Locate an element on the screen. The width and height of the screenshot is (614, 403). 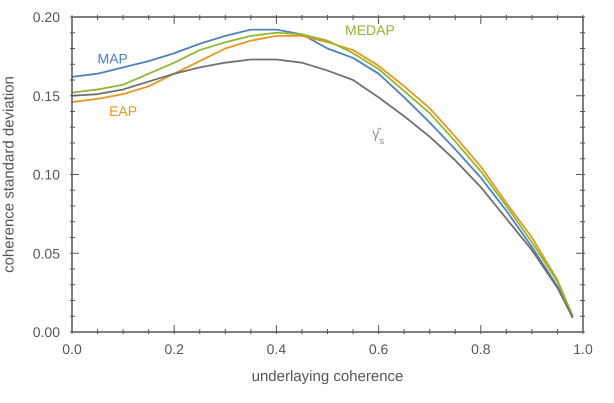
series-label: MAP is located at coordinates (113, 58).